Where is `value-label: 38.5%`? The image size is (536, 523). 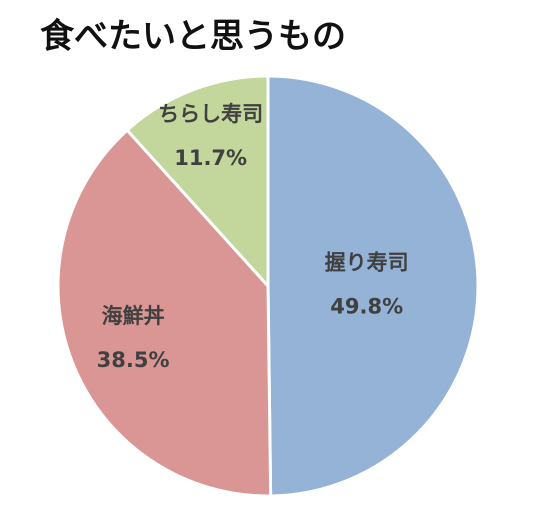
value-label: 38.5% is located at coordinates (133, 360).